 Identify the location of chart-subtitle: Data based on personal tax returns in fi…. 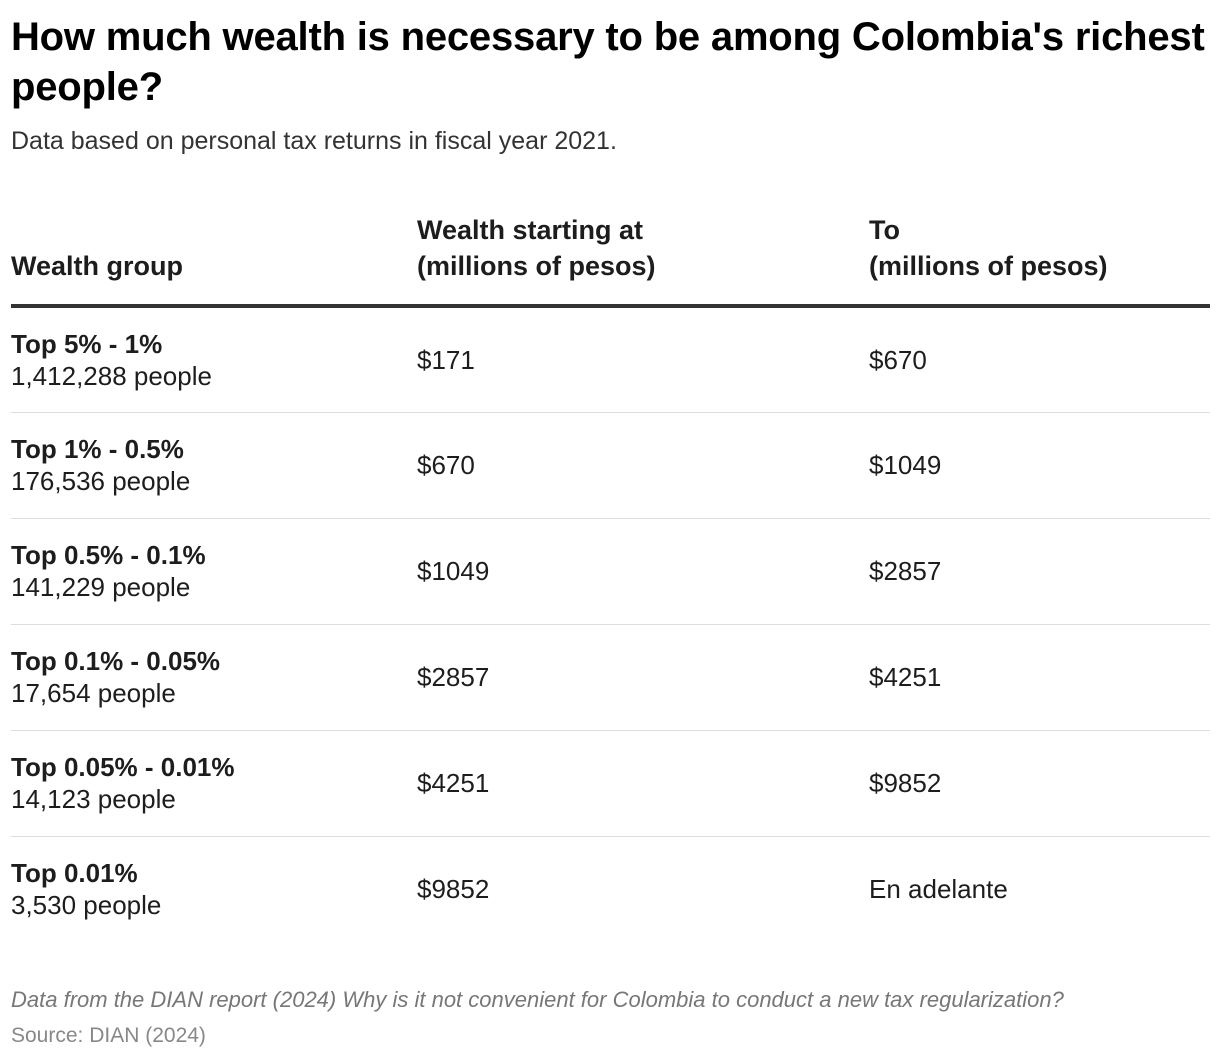
(314, 141).